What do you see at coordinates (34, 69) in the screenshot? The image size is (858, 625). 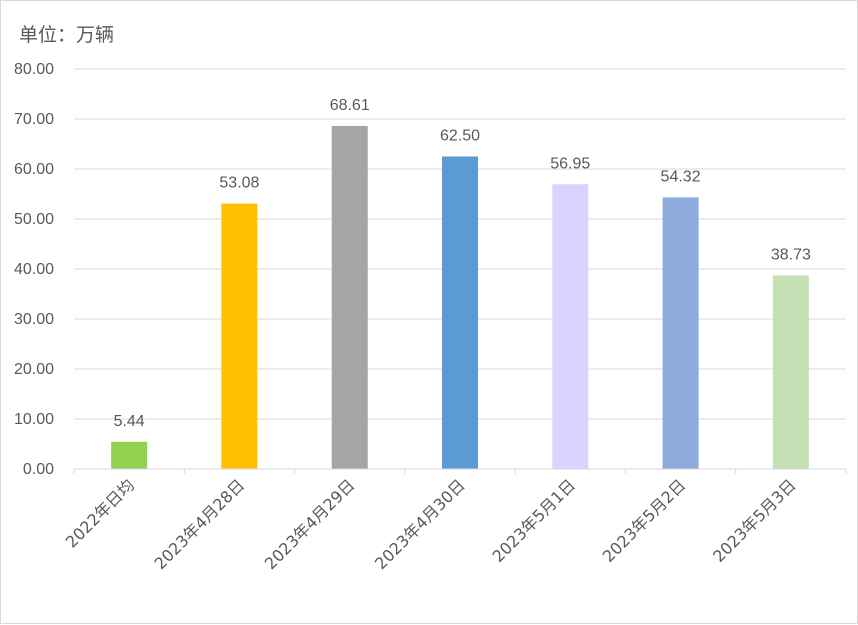 I see `y-tick-label: 80.00` at bounding box center [34, 69].